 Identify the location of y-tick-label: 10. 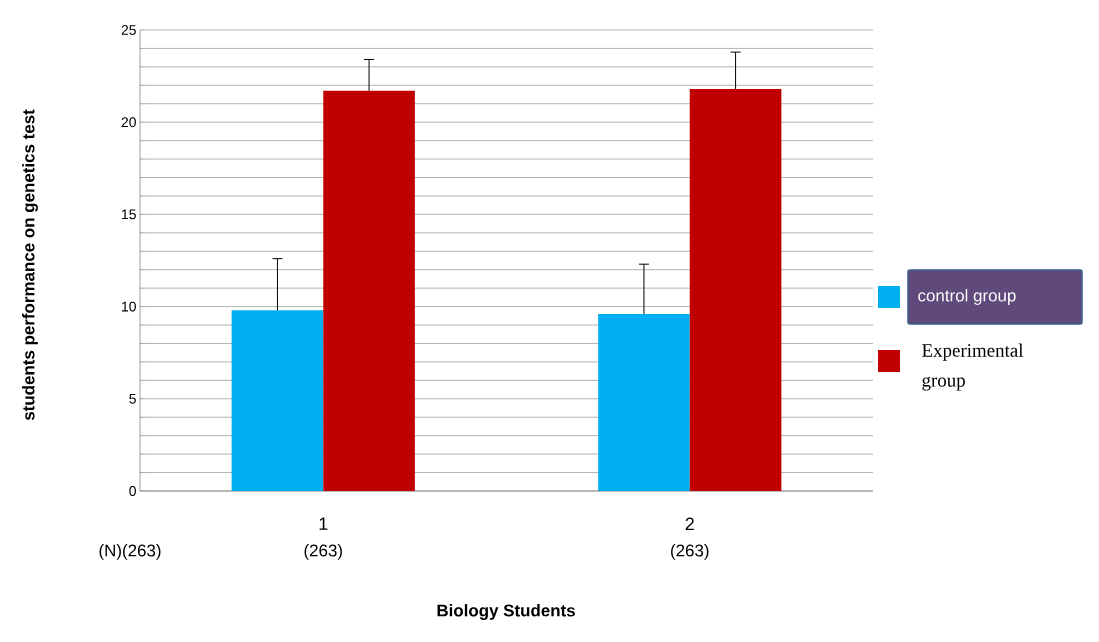
(129, 306).